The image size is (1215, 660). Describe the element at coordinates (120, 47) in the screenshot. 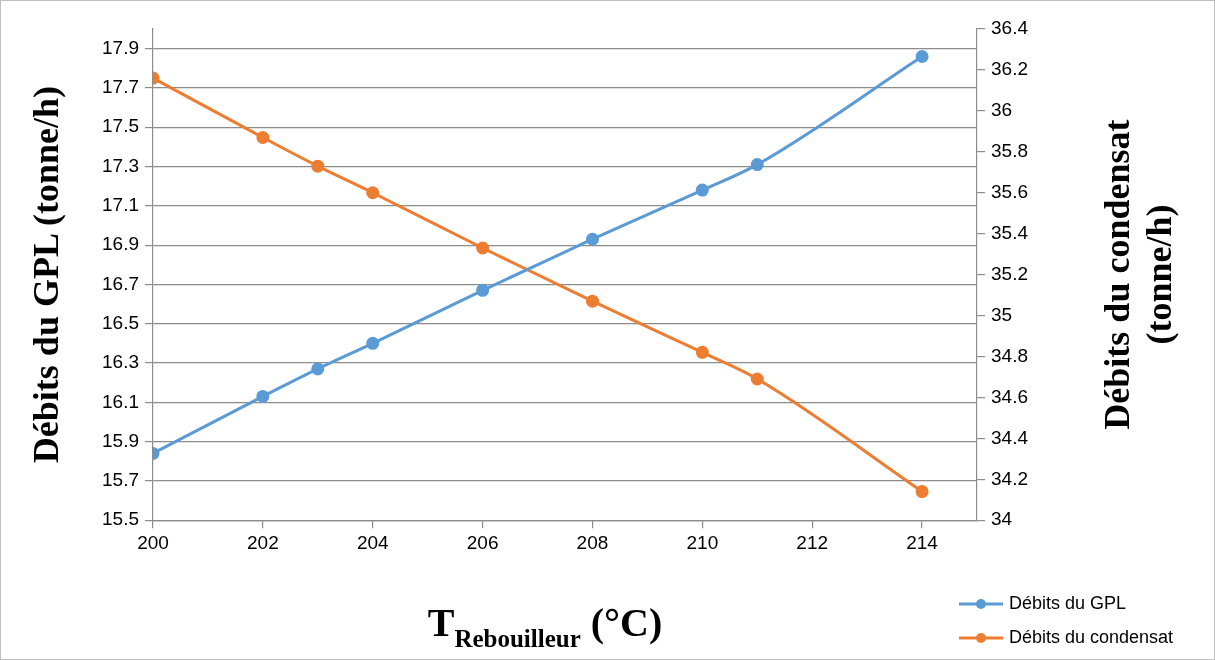

I see `y-tick-label: 17.9` at that location.